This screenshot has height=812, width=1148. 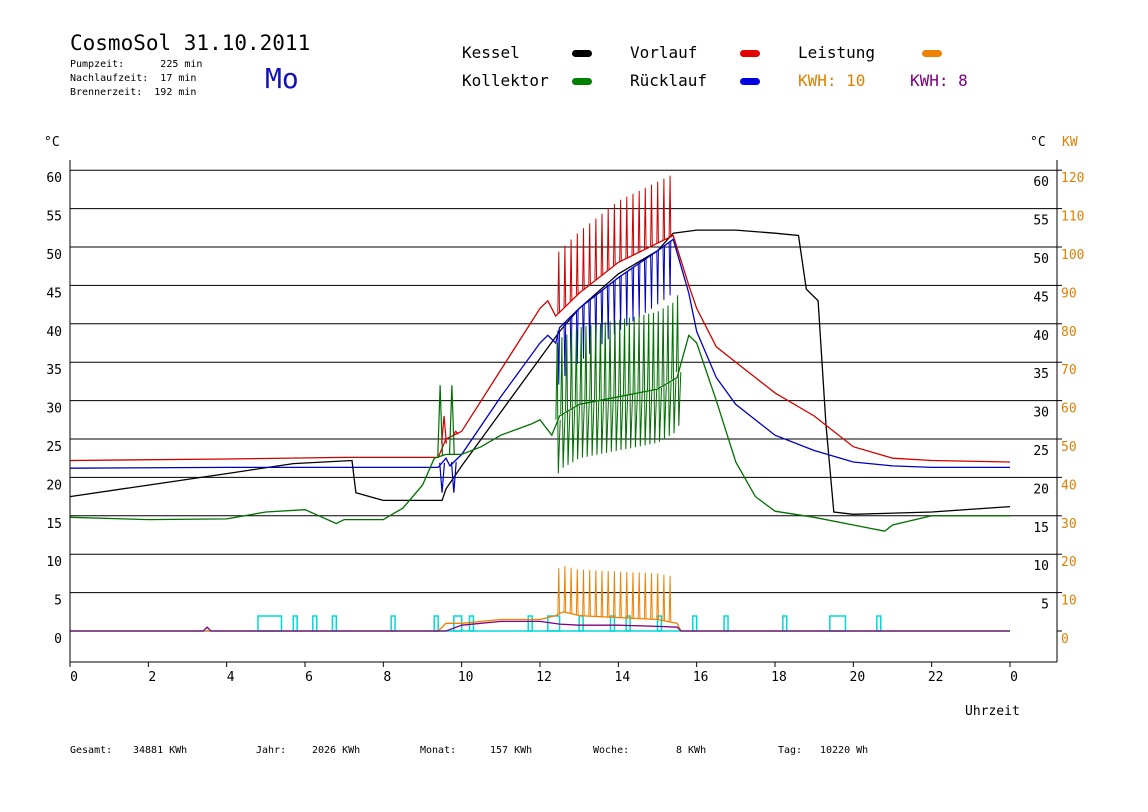 What do you see at coordinates (1041, 413) in the screenshot?
I see `y-right-tick-label-celsius: 30` at bounding box center [1041, 413].